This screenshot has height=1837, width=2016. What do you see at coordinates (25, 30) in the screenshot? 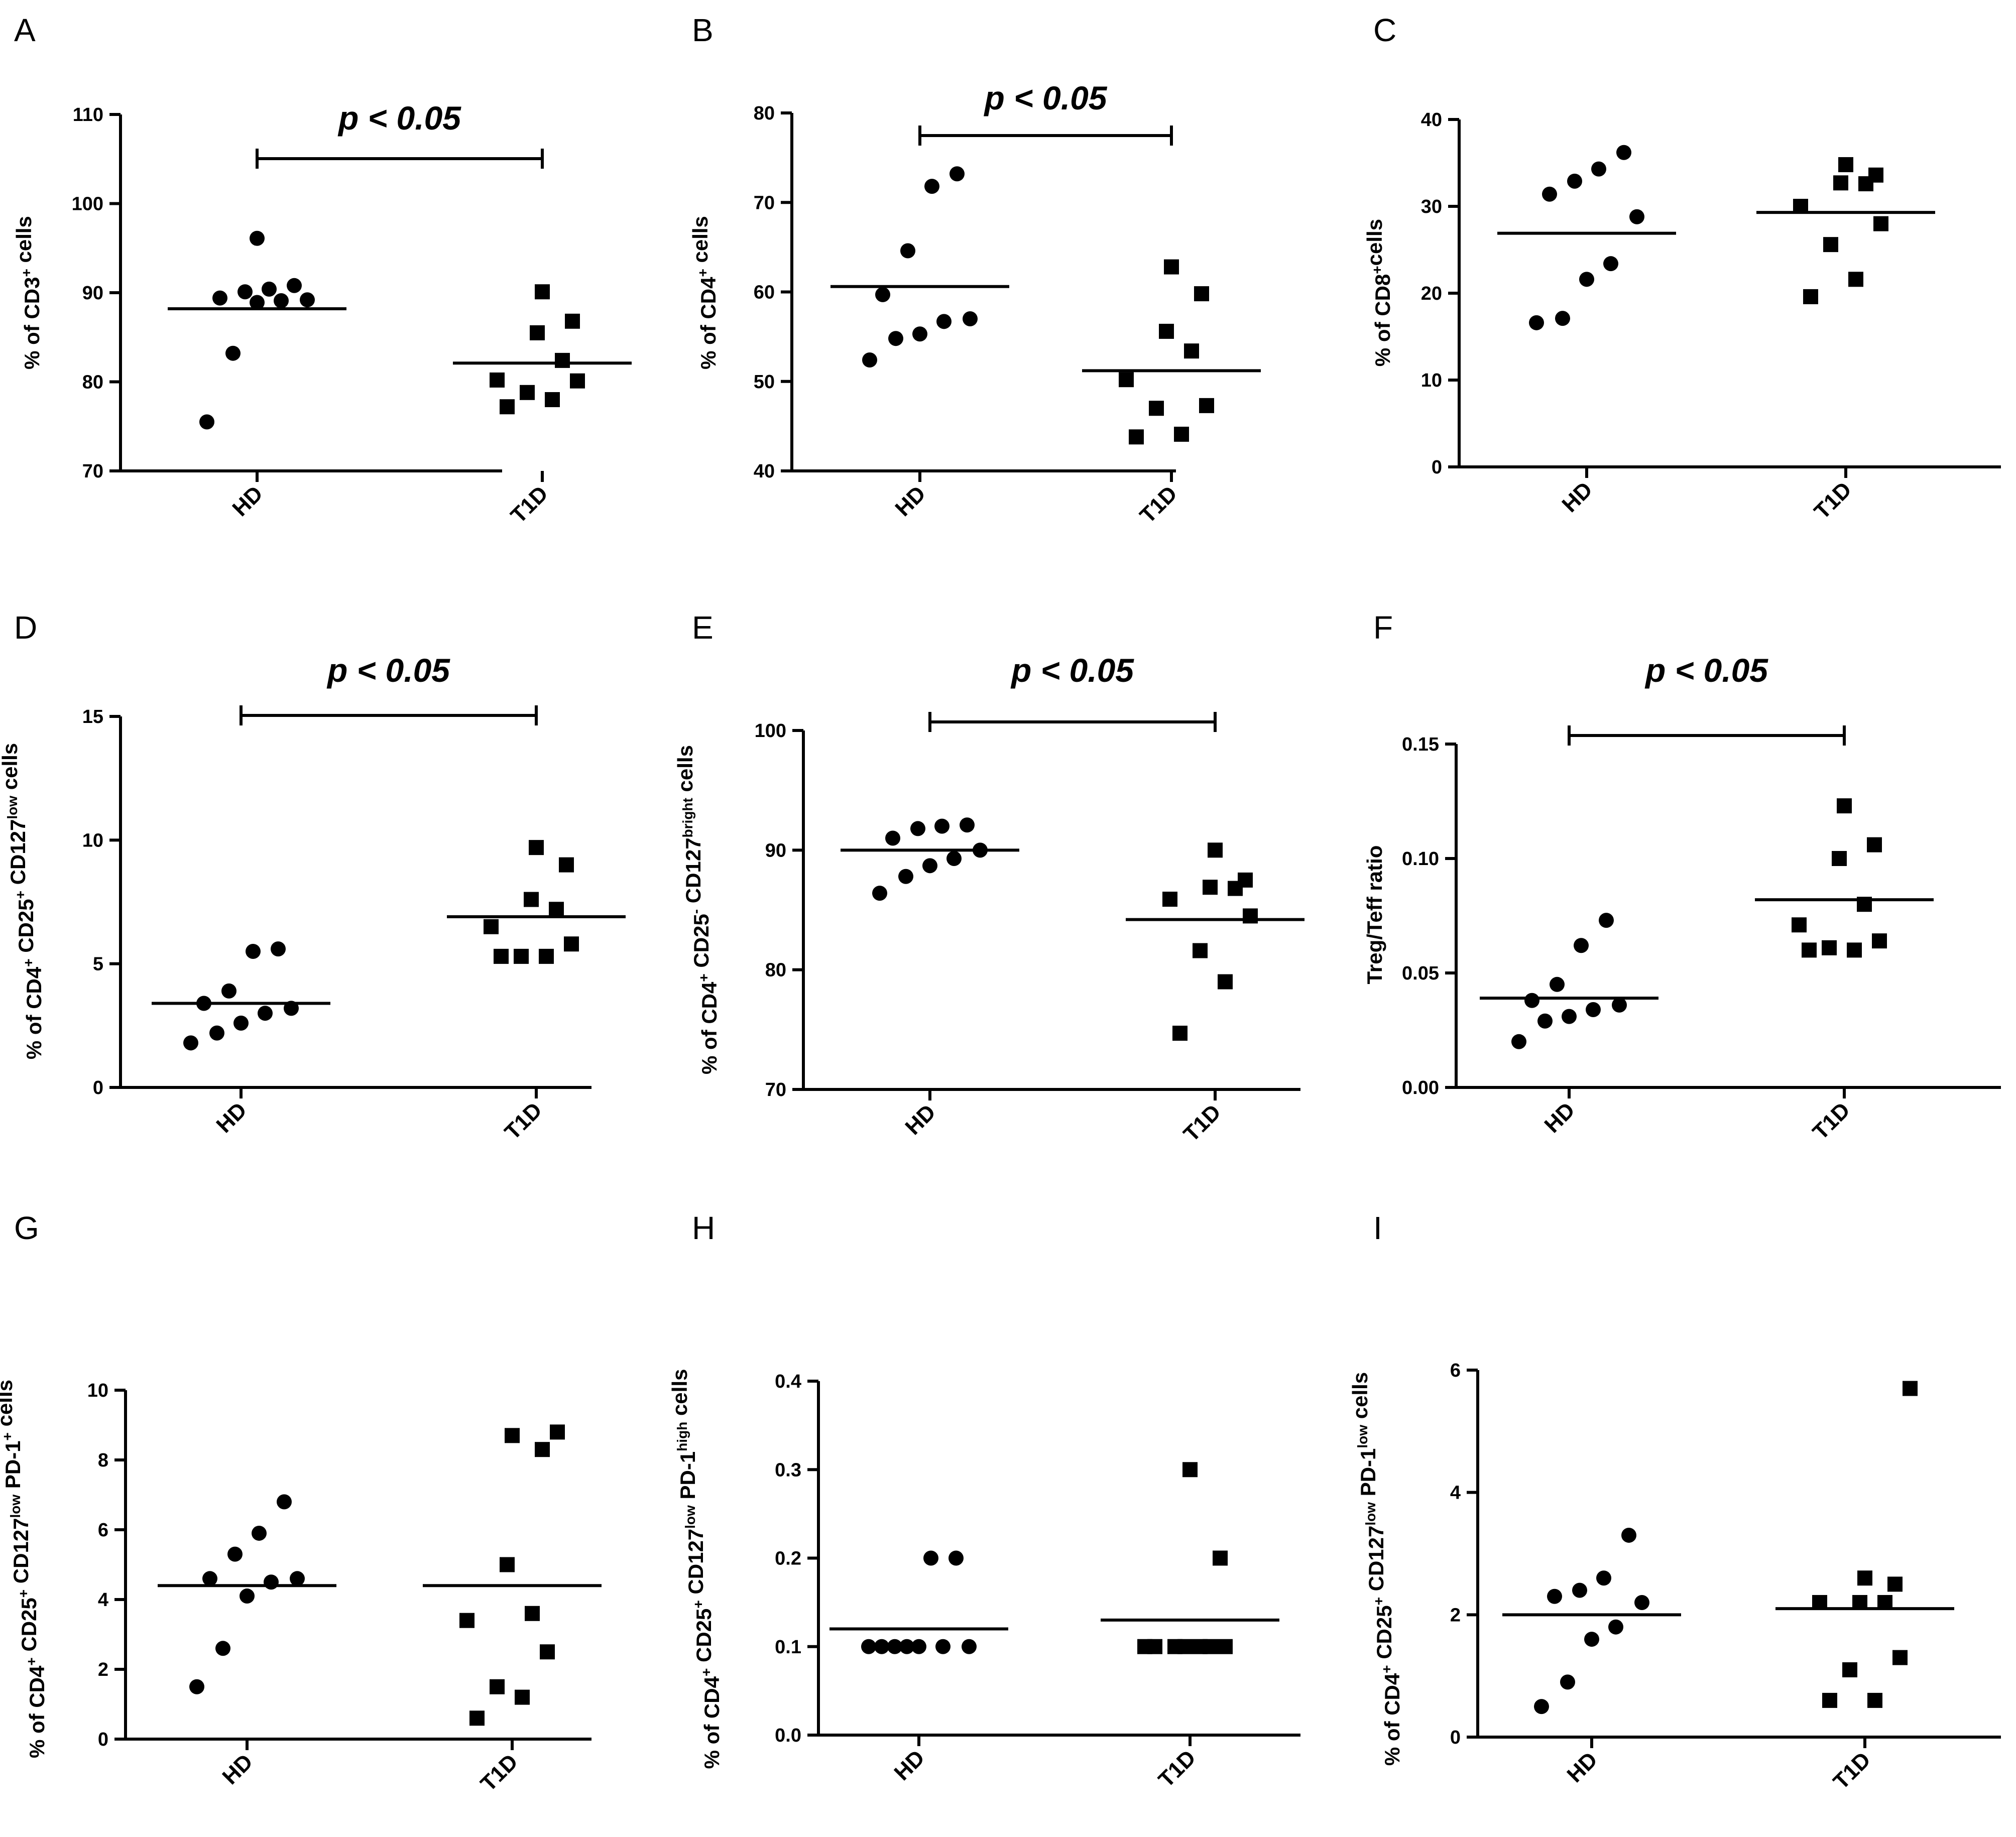
I see `panel-letter: A` at bounding box center [25, 30].